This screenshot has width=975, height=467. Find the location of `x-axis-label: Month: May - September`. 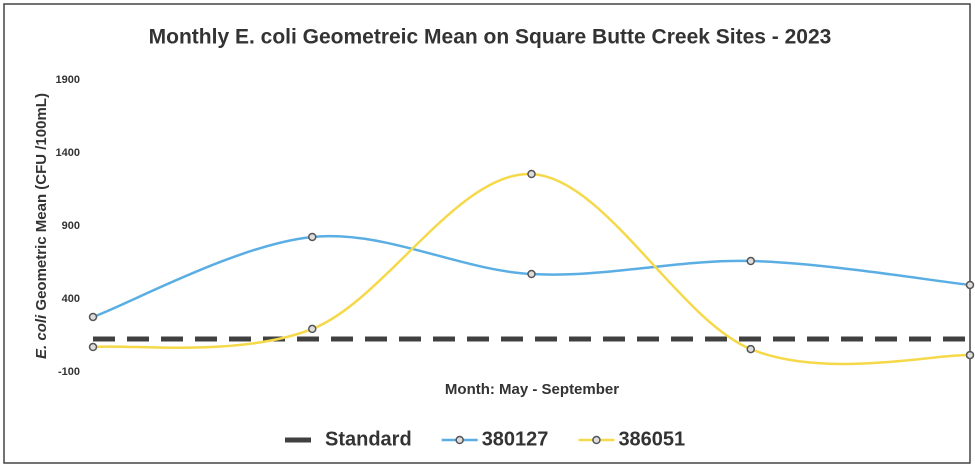

x-axis-label: Month: May - September is located at coordinates (532, 389).